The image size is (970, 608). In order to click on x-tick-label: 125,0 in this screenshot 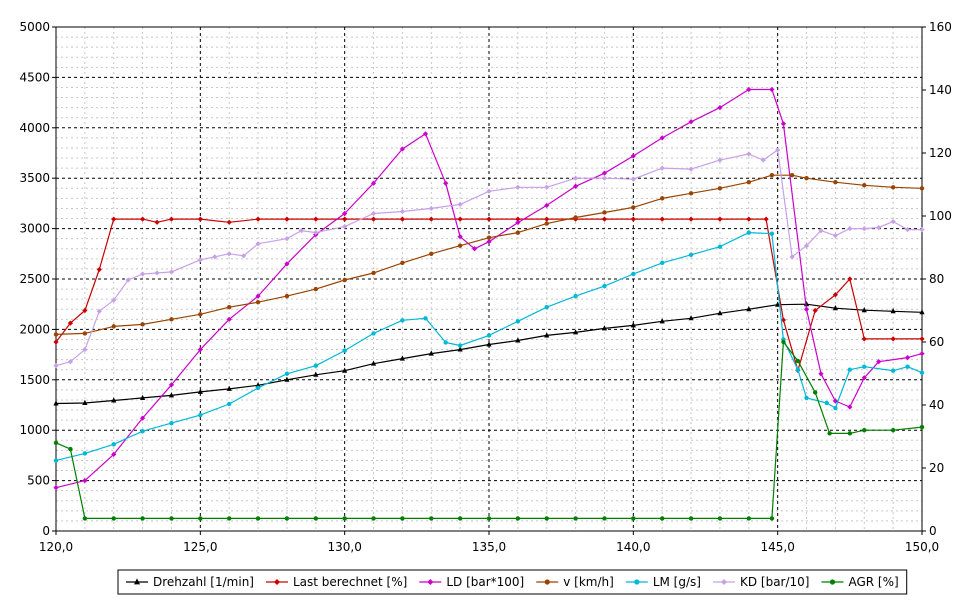, I will do `click(200, 547)`.